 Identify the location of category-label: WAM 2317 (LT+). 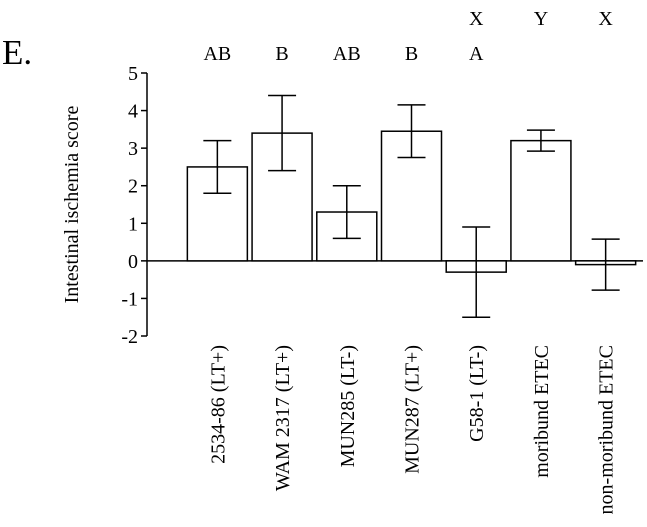
(283, 418).